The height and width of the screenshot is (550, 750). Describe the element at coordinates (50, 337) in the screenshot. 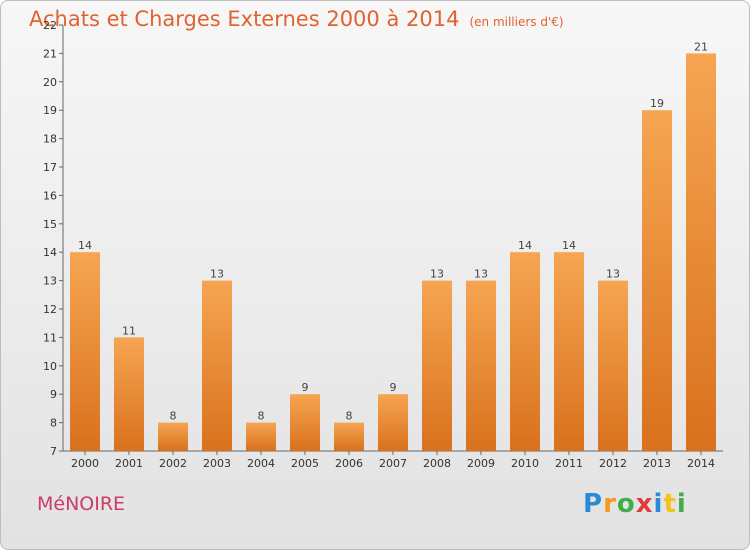

I see `y-tick-label: 11` at that location.